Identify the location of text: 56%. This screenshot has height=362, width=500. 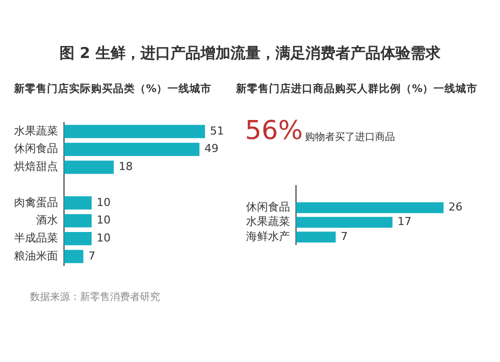
(274, 131).